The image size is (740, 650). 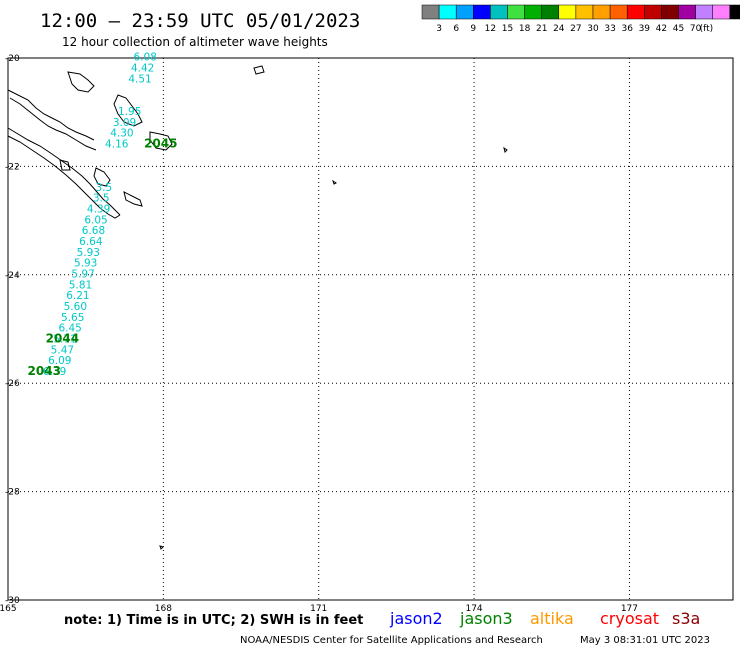 What do you see at coordinates (686, 618) in the screenshot?
I see `satellite-name: s3a` at bounding box center [686, 618].